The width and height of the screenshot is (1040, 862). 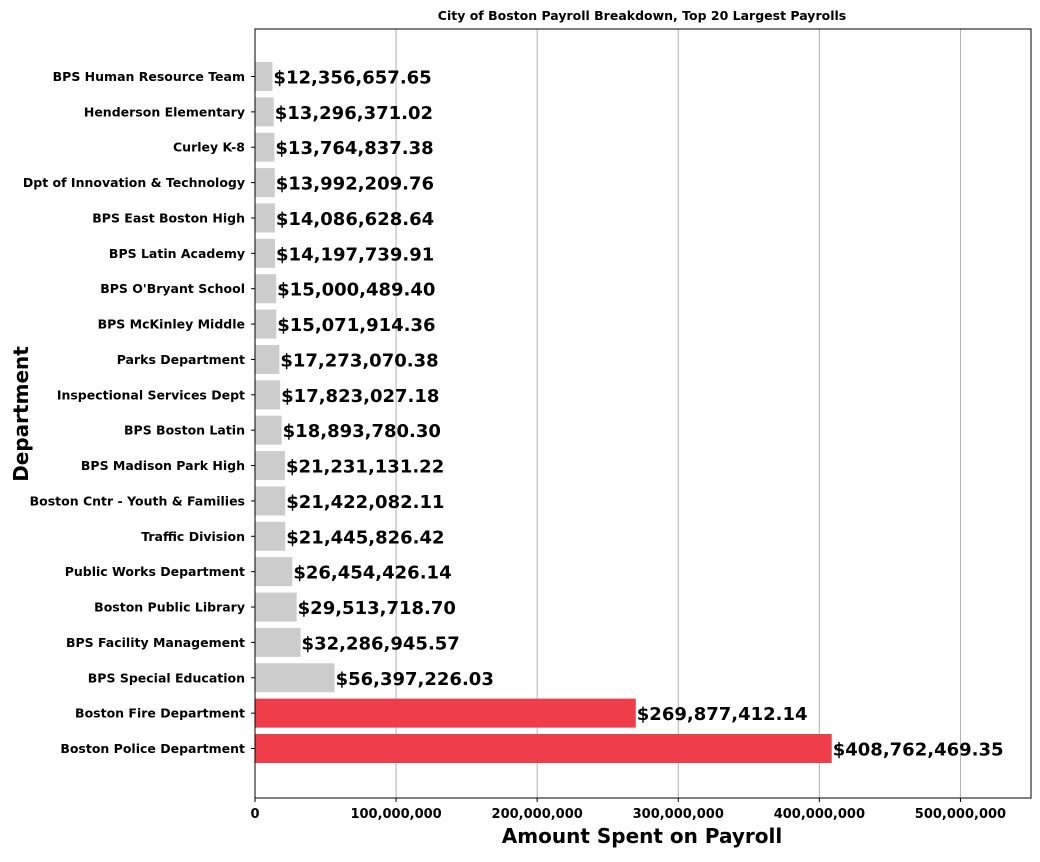 What do you see at coordinates (356, 290) in the screenshot?
I see `bar-value-label: $15,000,489.40` at bounding box center [356, 290].